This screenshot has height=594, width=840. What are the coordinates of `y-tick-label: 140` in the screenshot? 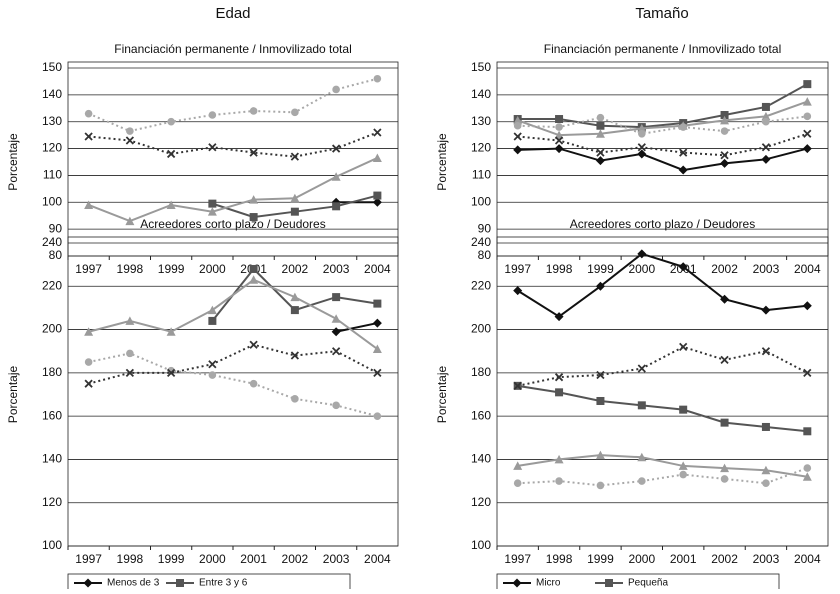 It's located at (481, 94).